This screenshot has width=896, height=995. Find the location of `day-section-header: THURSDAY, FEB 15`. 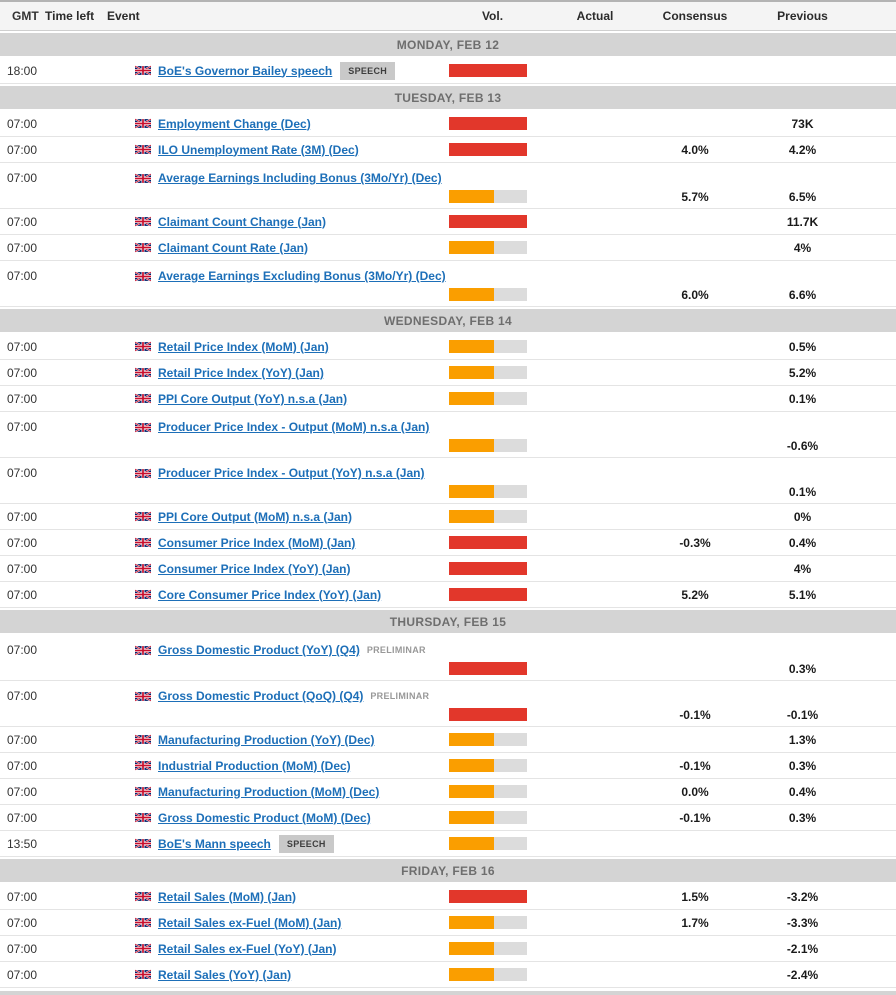

day-section-header: THURSDAY, FEB 15 is located at coordinates (448, 621).